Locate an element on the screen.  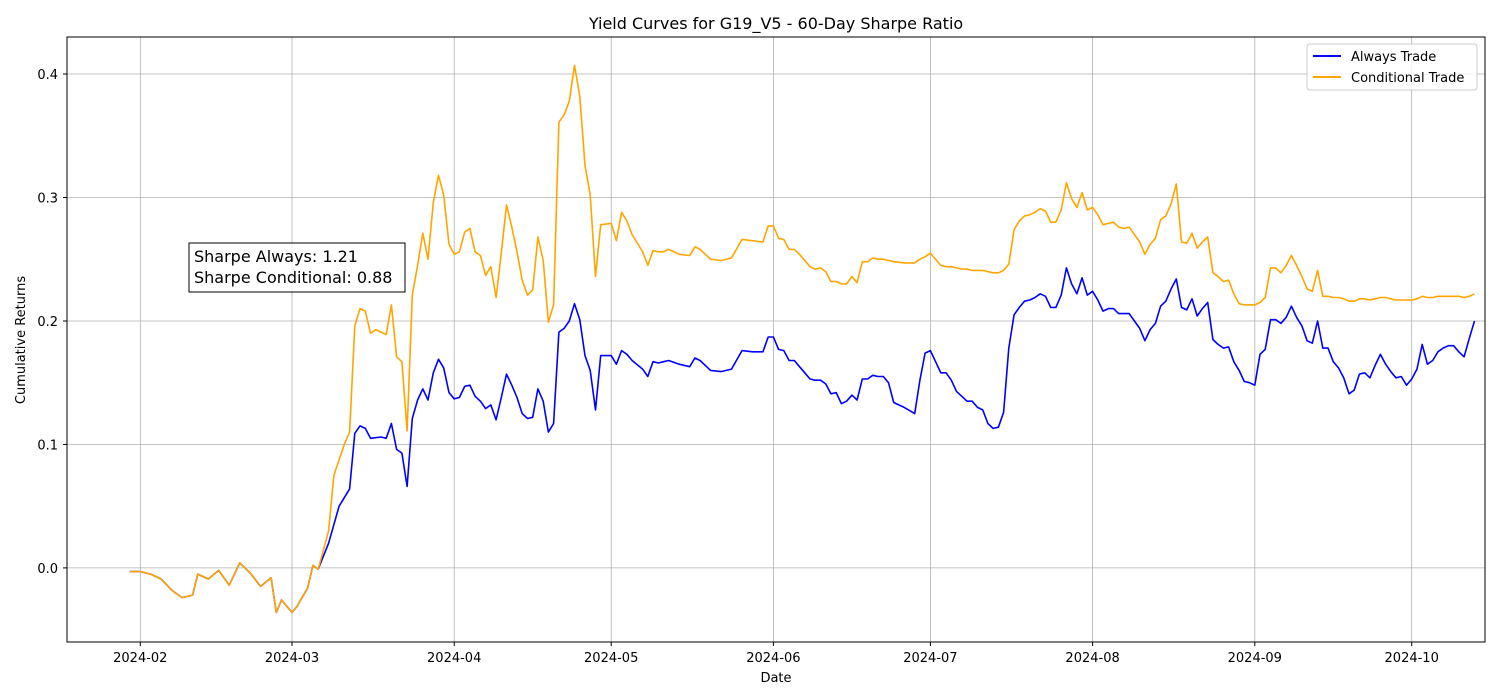
x-tick-label: 2024-09 is located at coordinates (1255, 658).